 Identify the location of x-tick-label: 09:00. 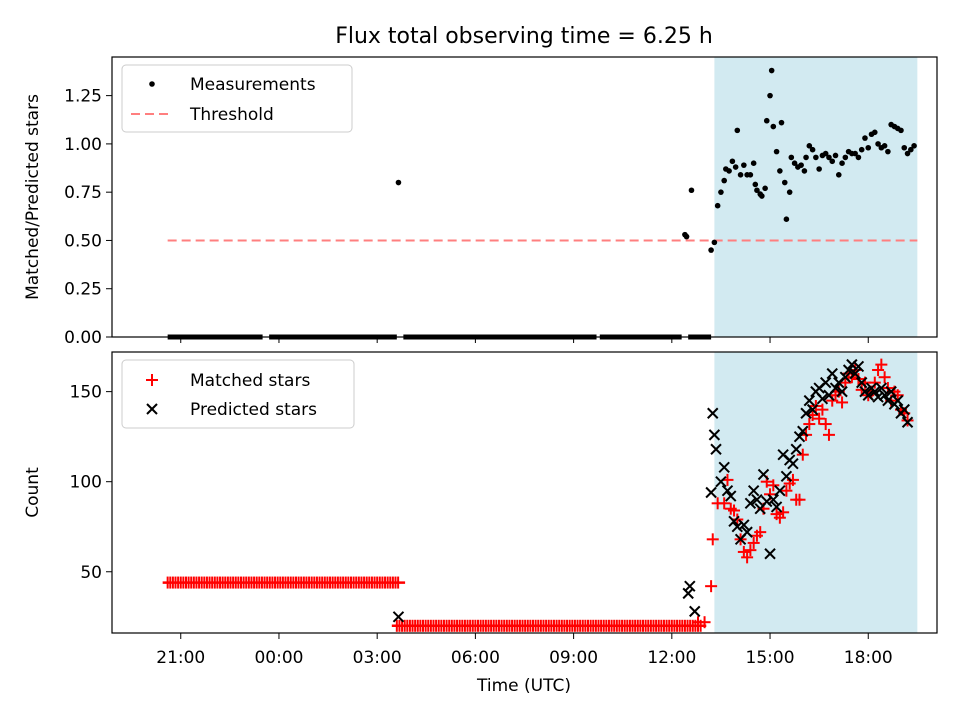
(573, 658).